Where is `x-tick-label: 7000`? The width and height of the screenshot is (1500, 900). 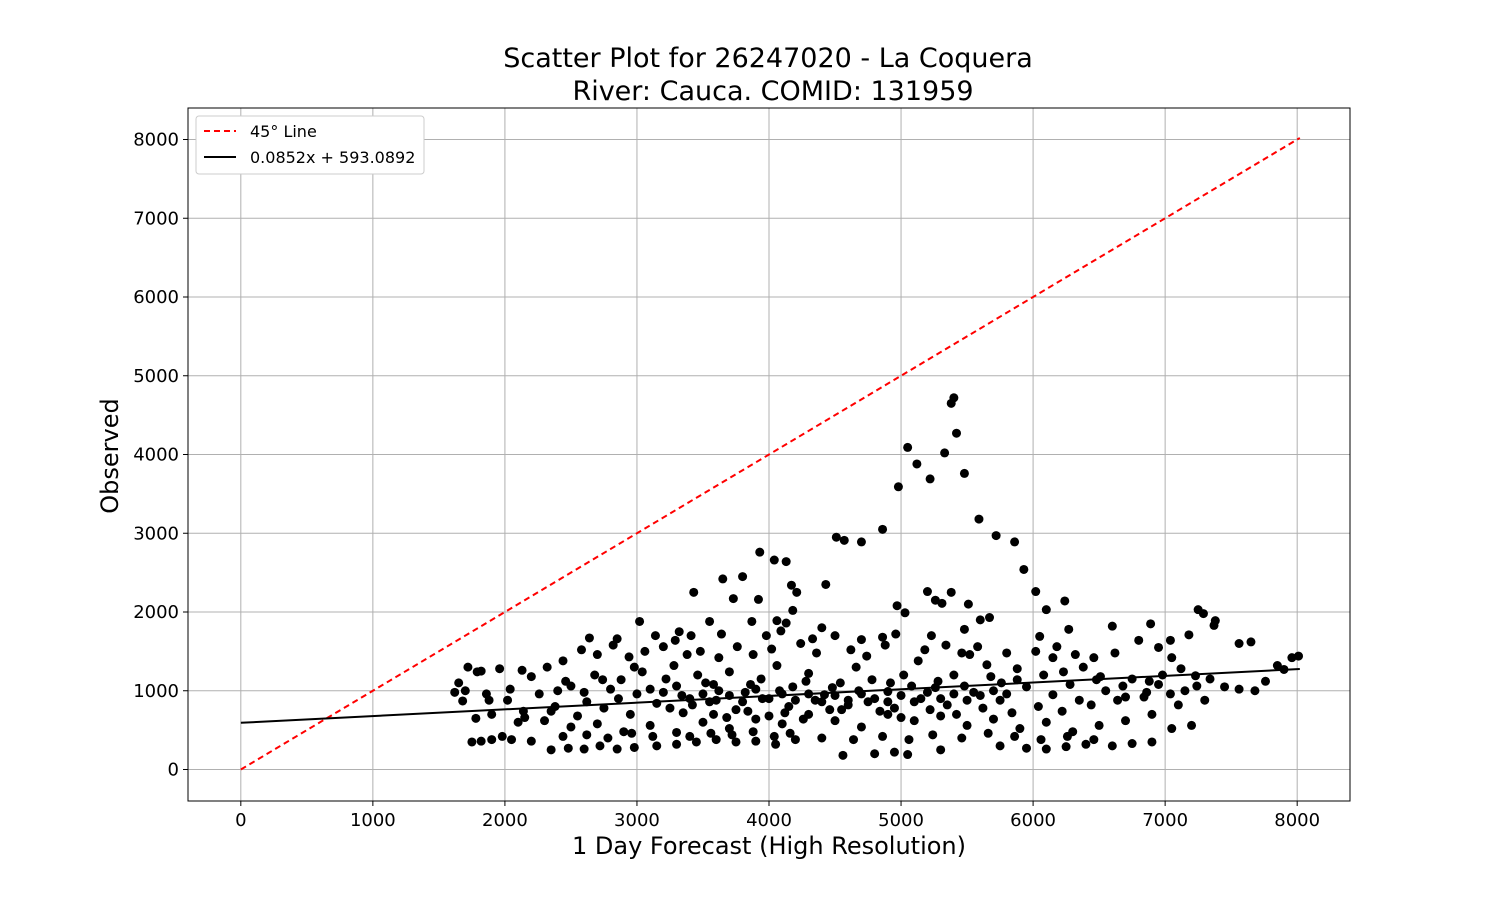
x-tick-label: 7000 is located at coordinates (1165, 820).